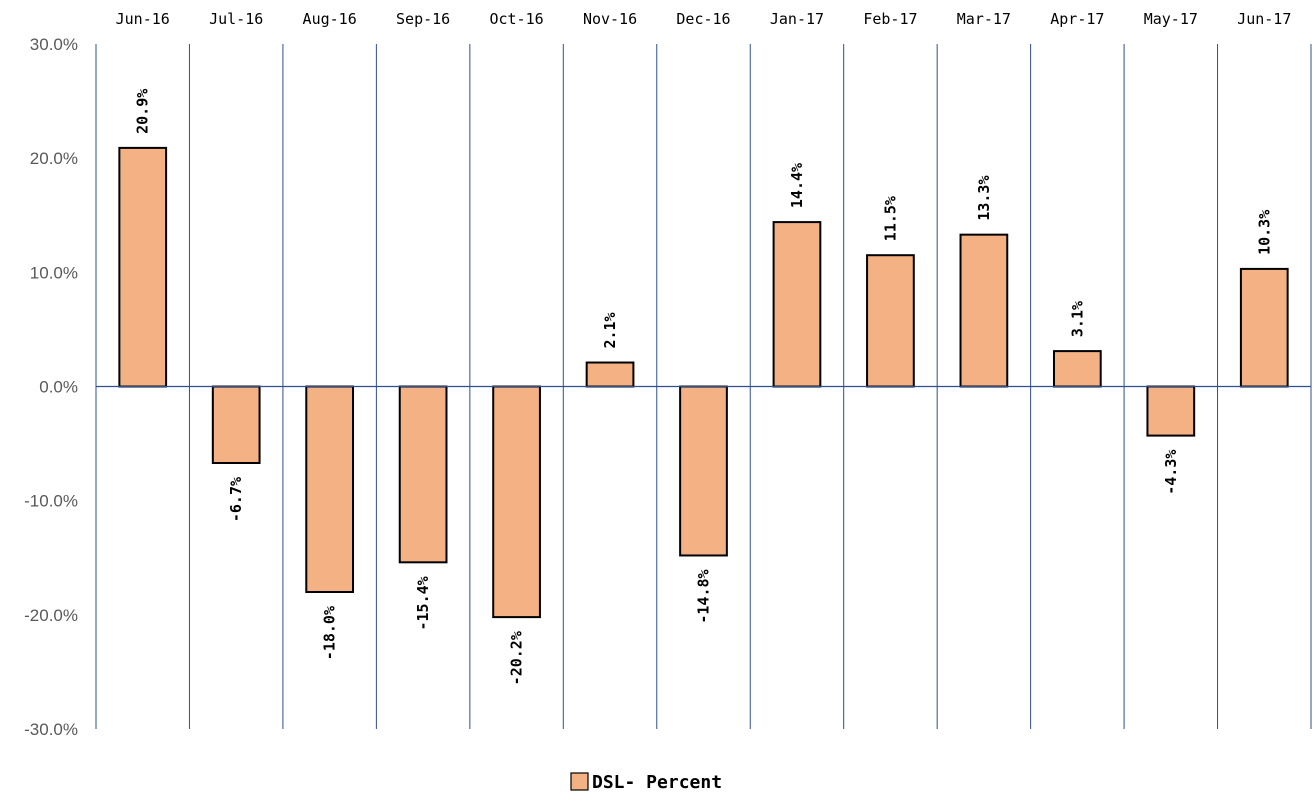 This screenshot has height=794, width=1316. I want to click on x-tick-label: Oct-16, so click(516, 19).